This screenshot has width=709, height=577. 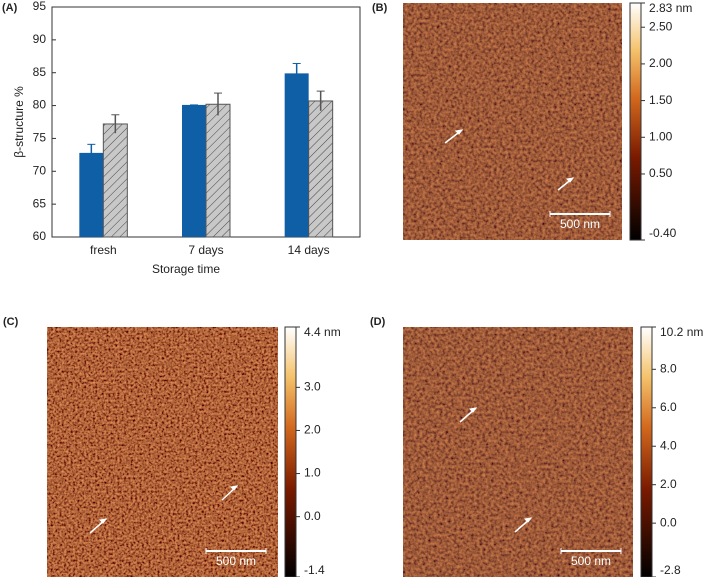 I want to click on colorbar-tick-label: 2.50, so click(x=661, y=26).